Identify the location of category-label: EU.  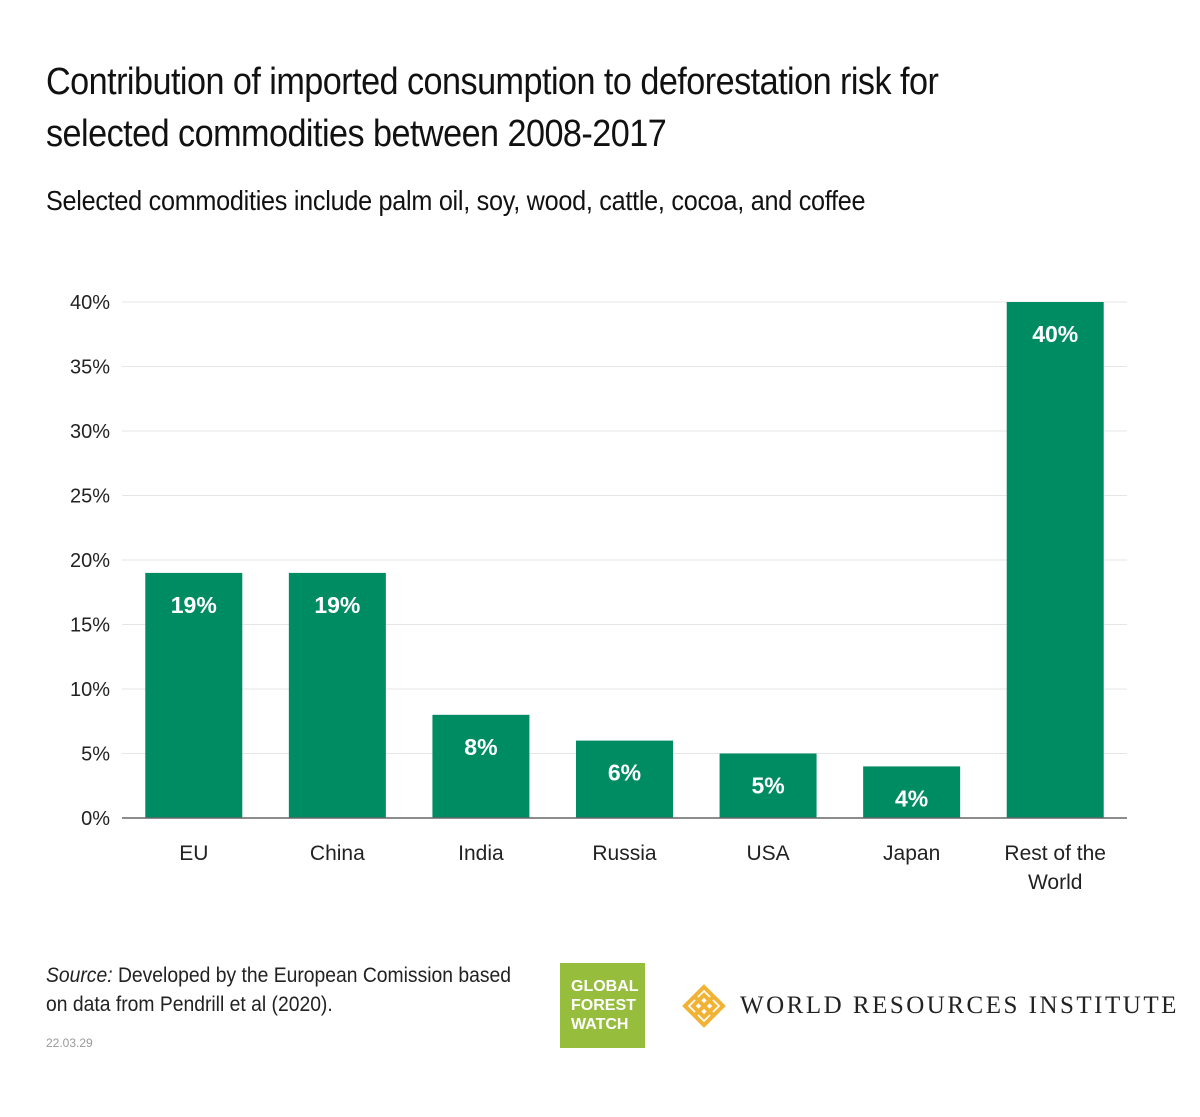
(193, 853).